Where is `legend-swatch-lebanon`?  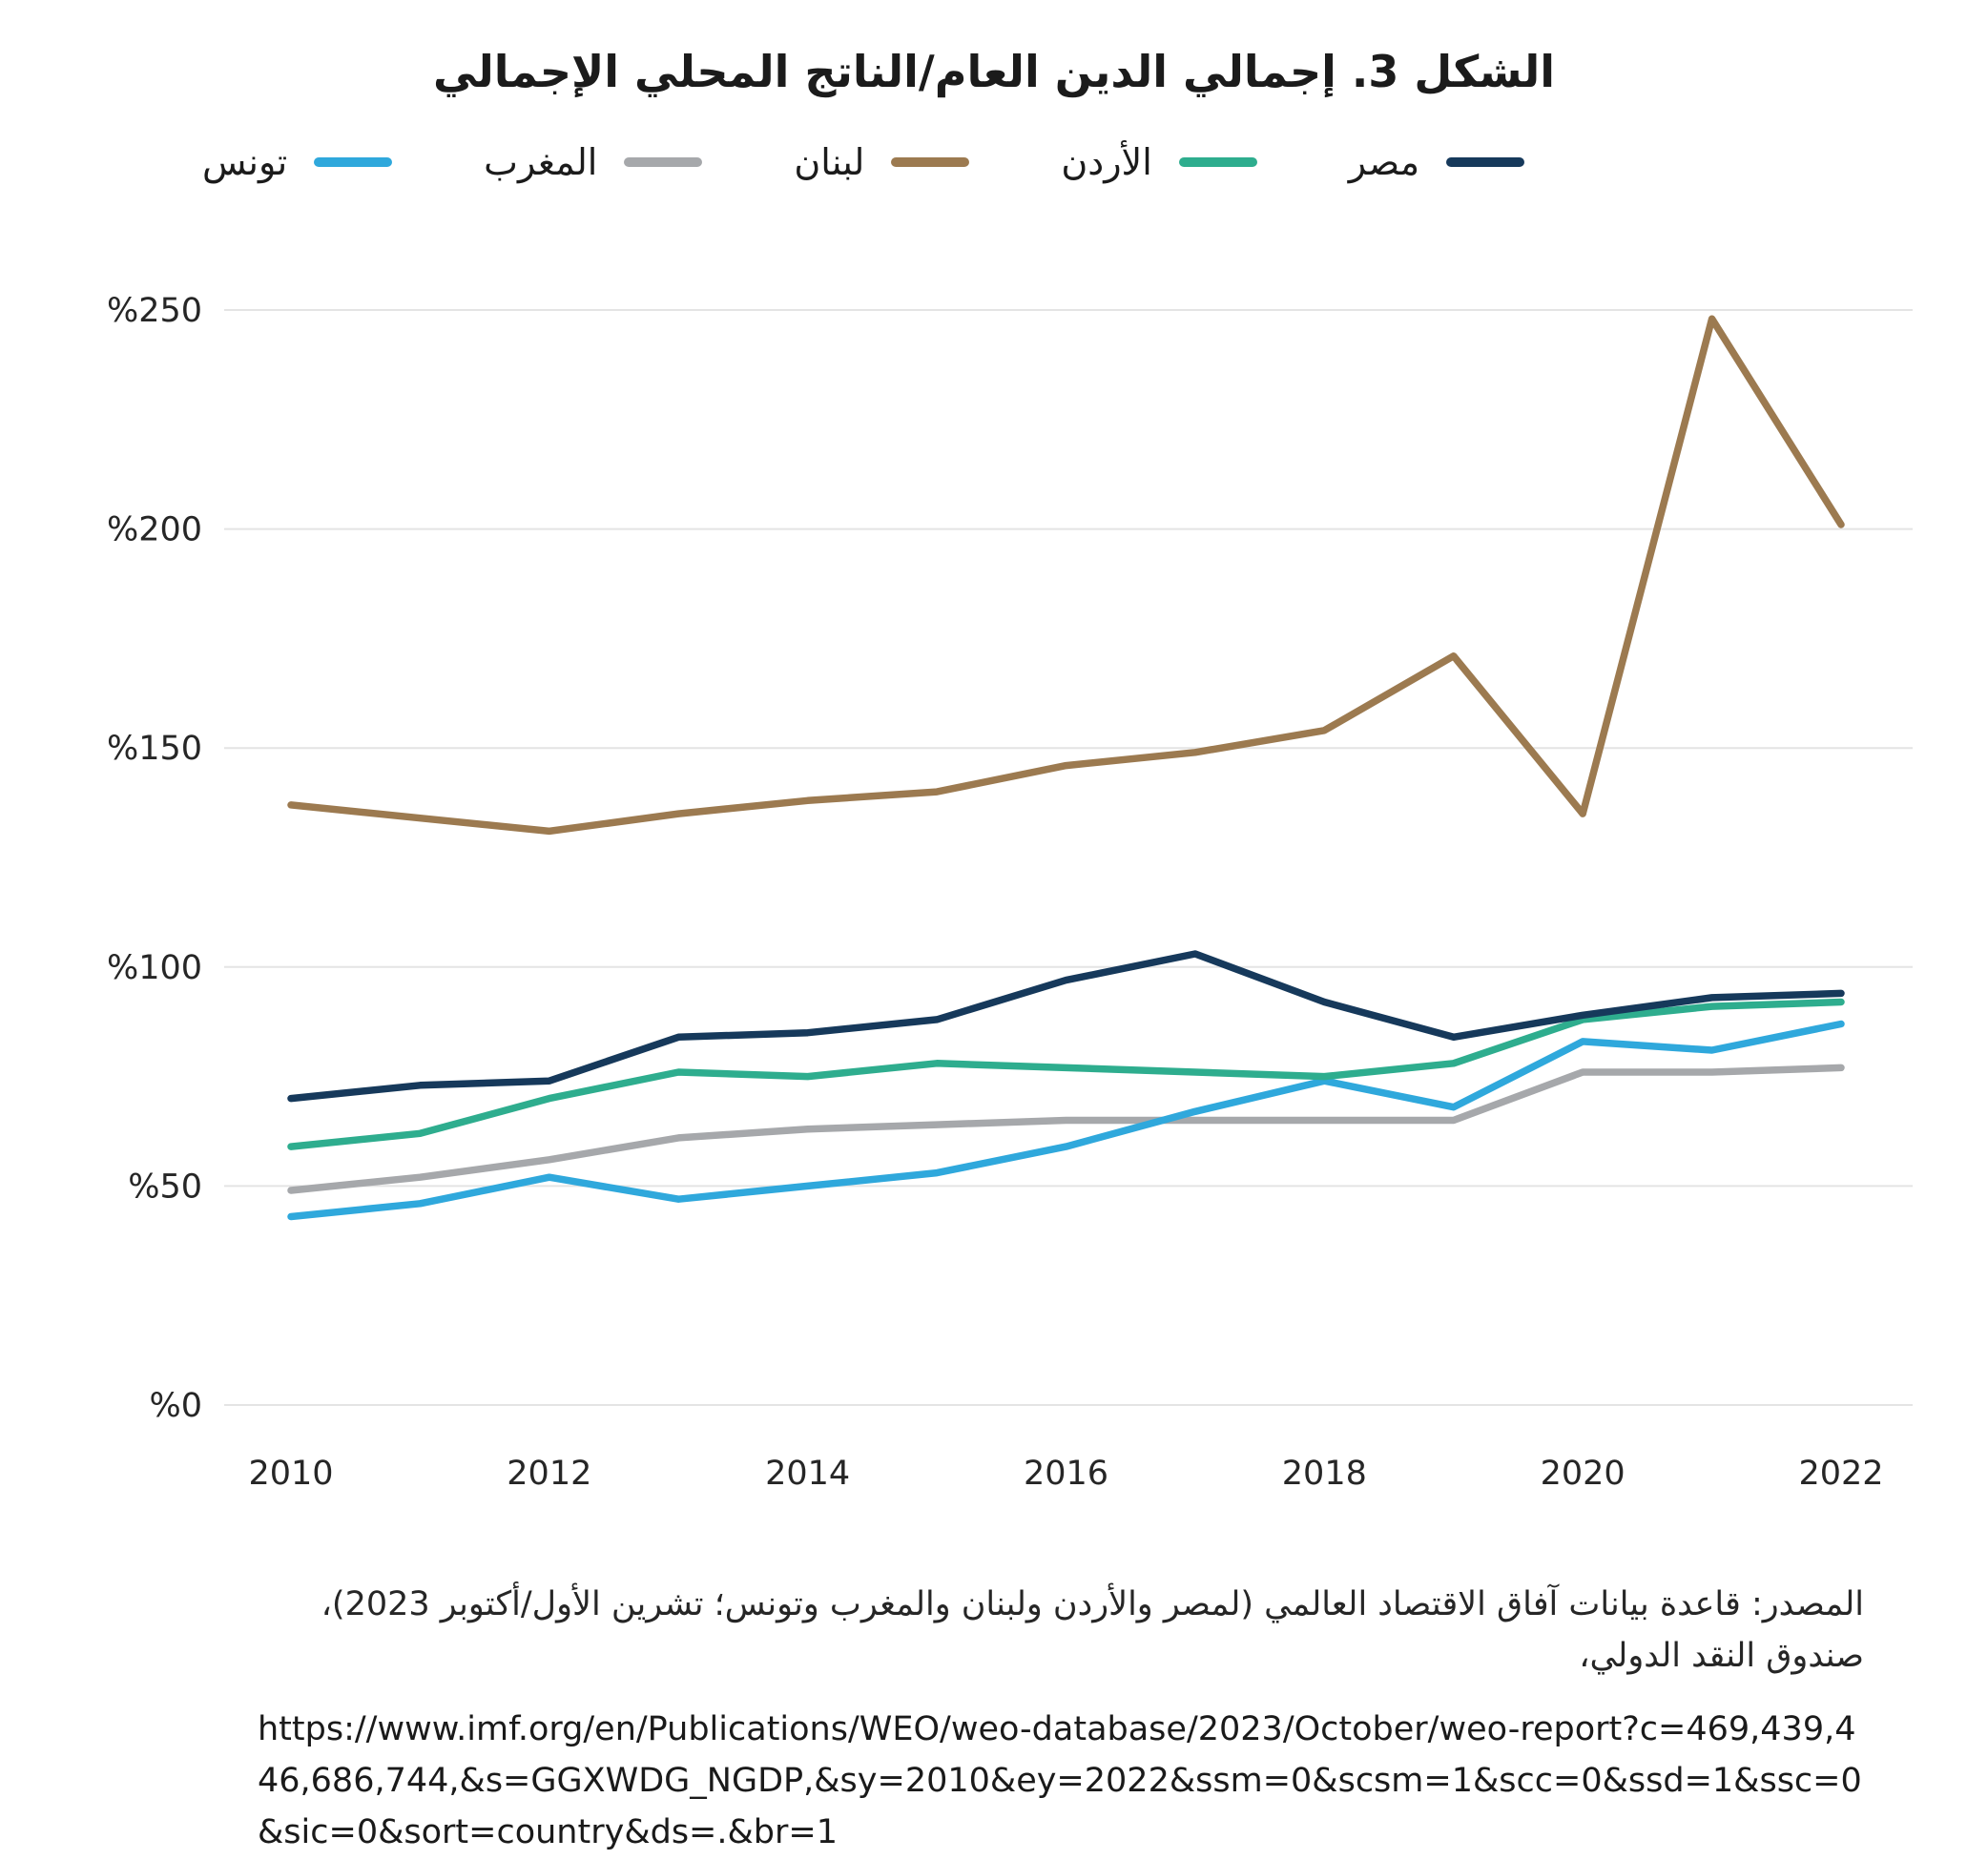
legend-swatch-lebanon is located at coordinates (931, 162).